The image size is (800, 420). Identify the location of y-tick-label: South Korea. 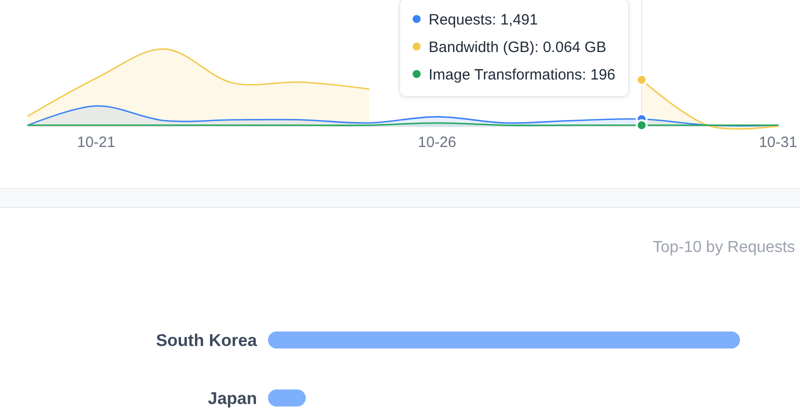
(207, 340).